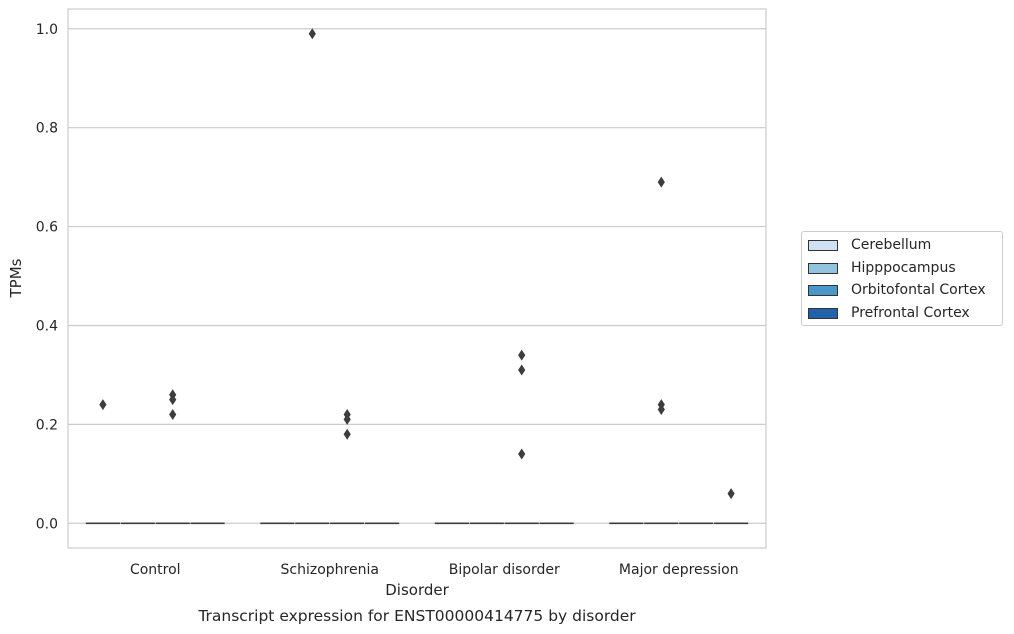 This screenshot has height=634, width=1014. I want to click on y-tick-label: 0.2, so click(47, 425).